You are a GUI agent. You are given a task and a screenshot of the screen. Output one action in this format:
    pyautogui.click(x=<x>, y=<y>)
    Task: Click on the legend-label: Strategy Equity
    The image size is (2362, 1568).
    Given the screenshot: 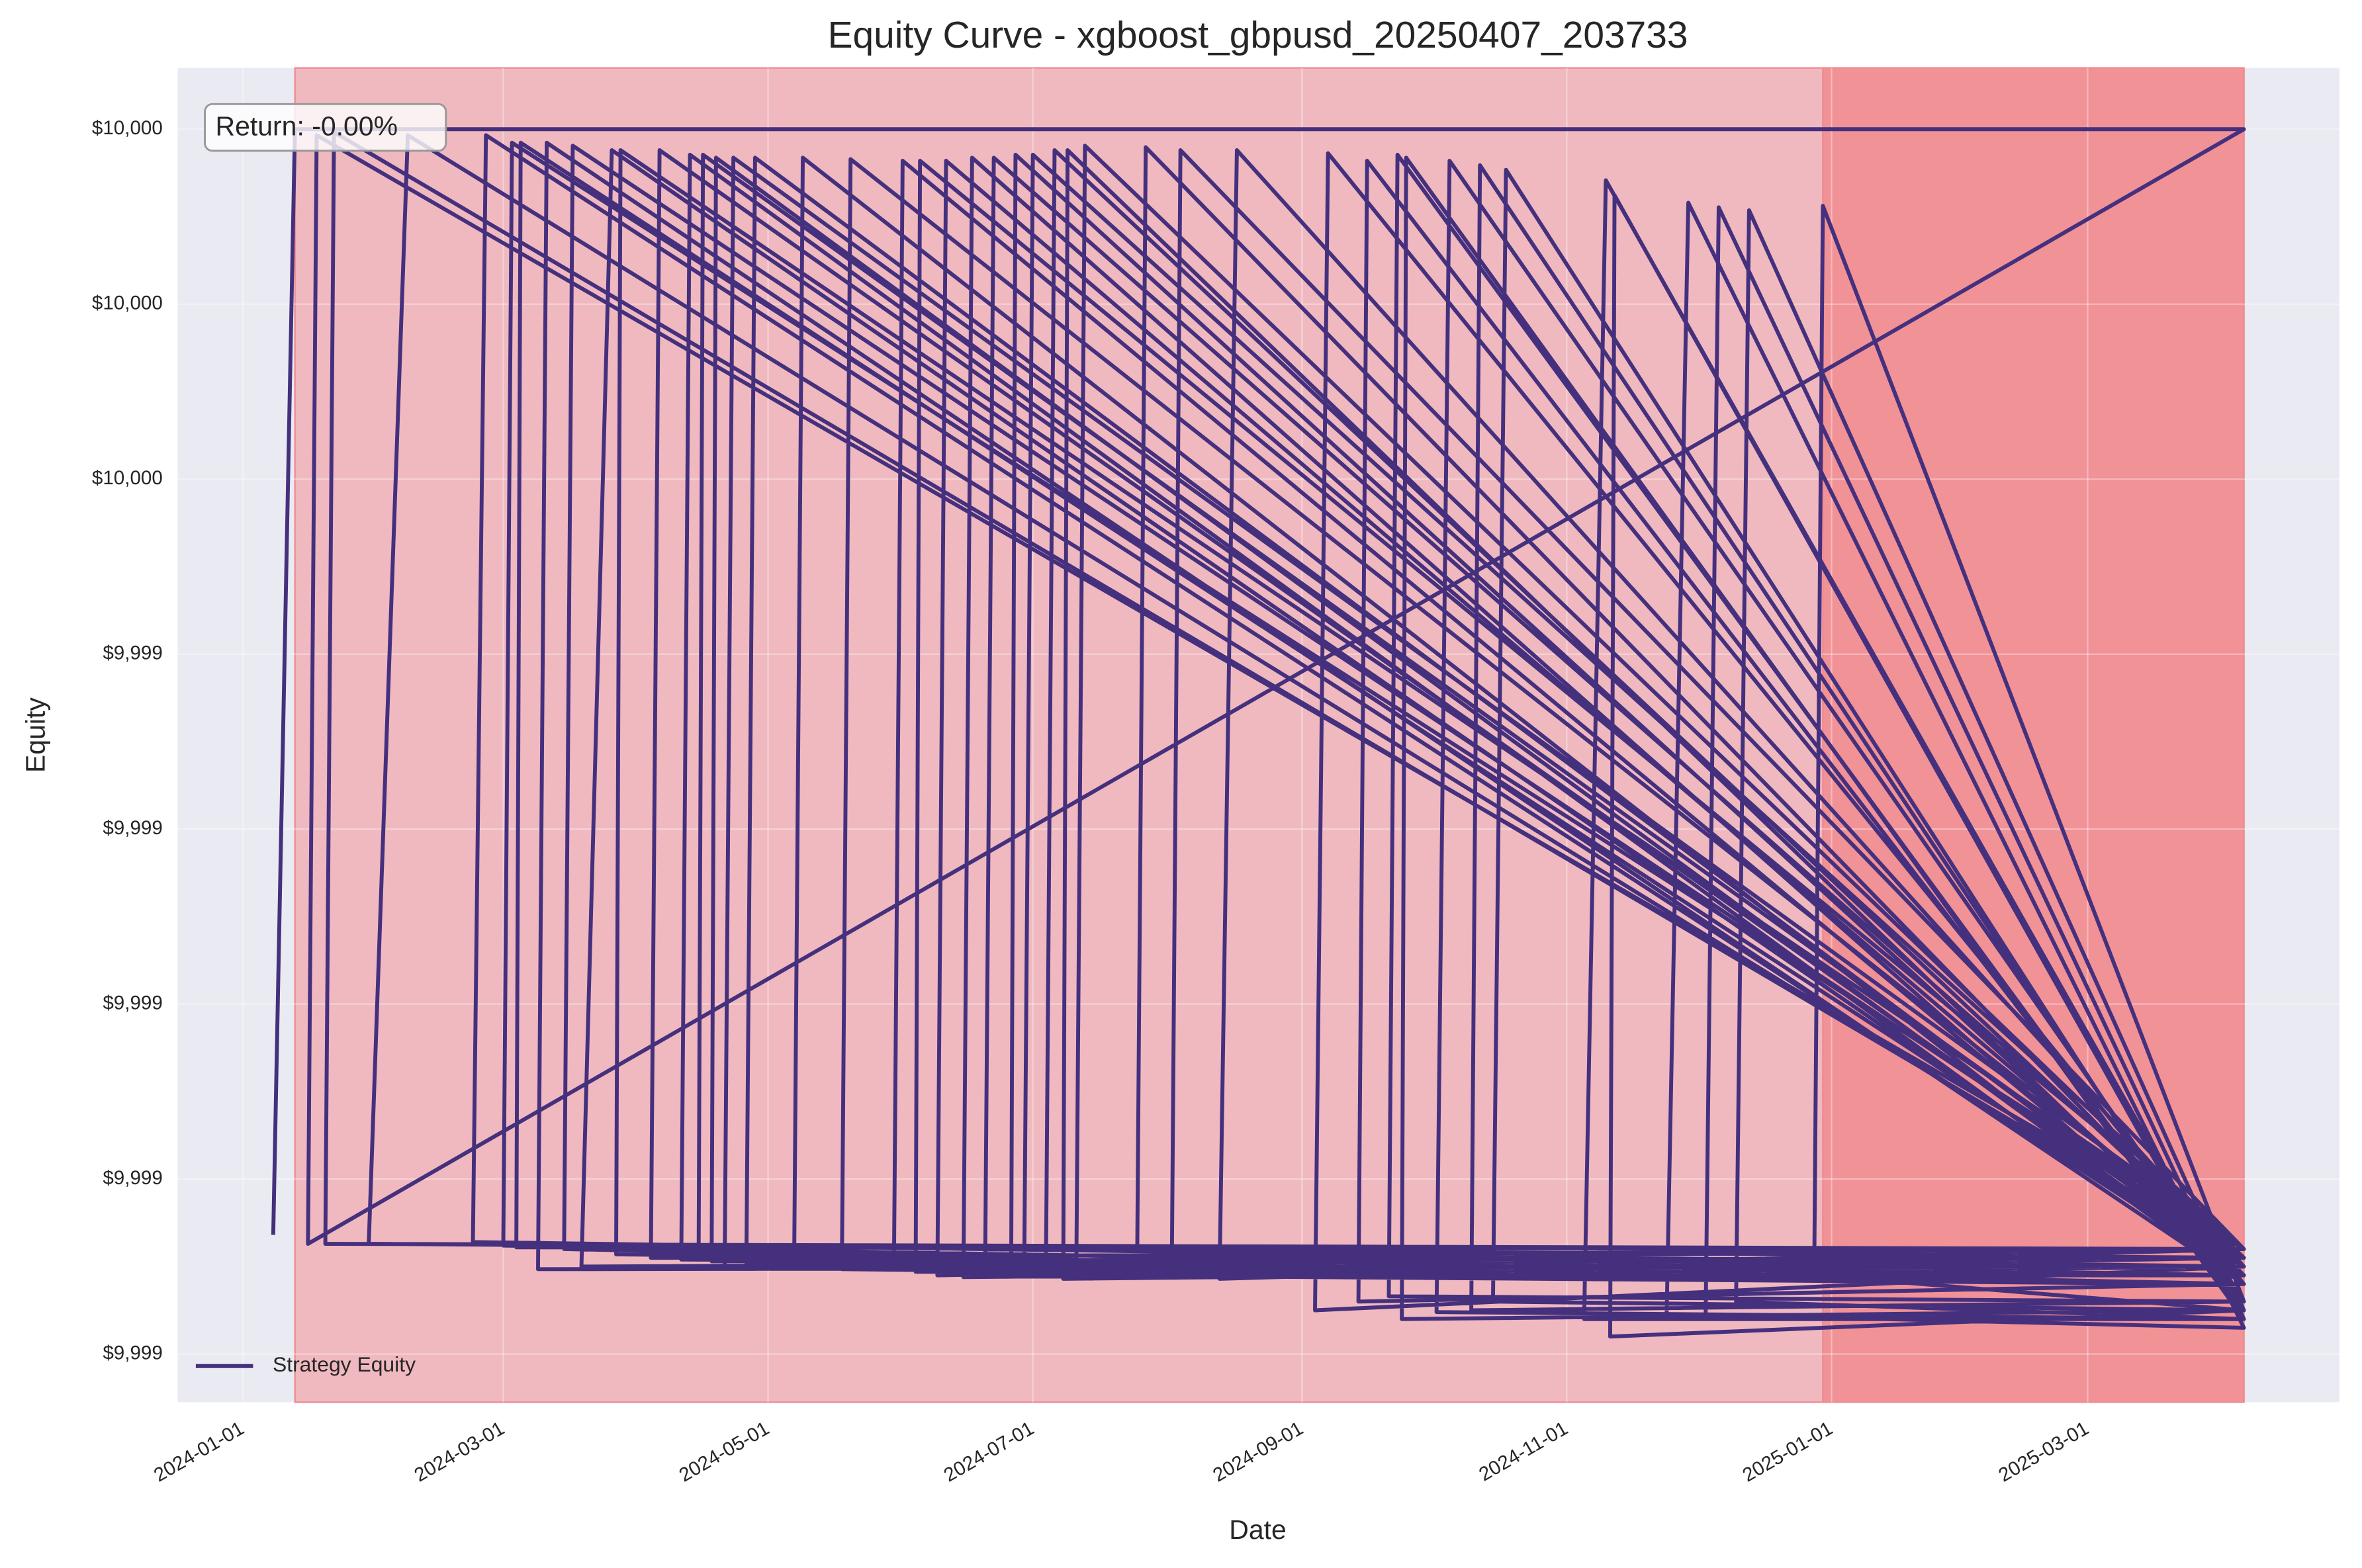 What is the action you would take?
    pyautogui.click(x=344, y=1364)
    